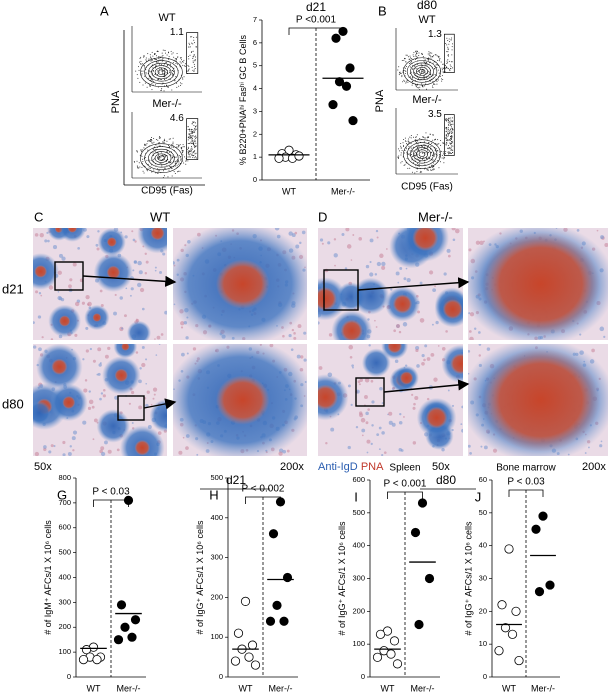  I want to click on y-tick-label: 600, so click(358, 479).